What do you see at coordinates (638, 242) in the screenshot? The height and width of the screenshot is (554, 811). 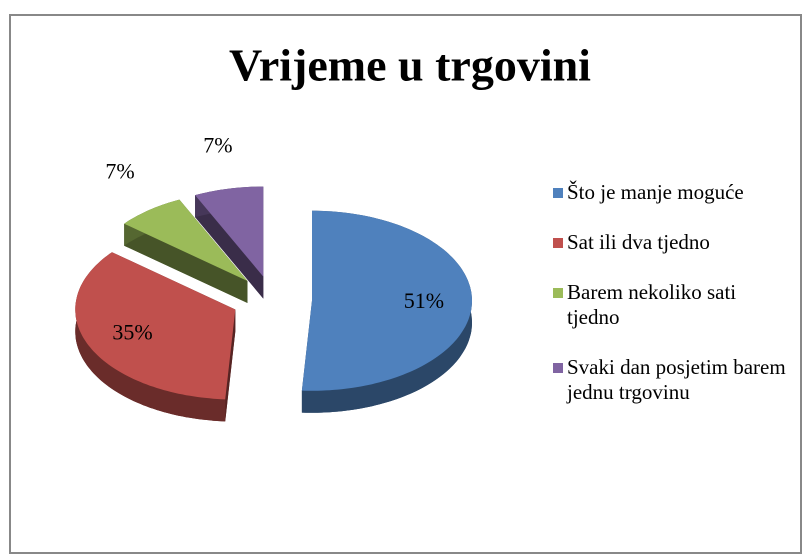 I see `legend-label: Sat ili dva tjedno` at bounding box center [638, 242].